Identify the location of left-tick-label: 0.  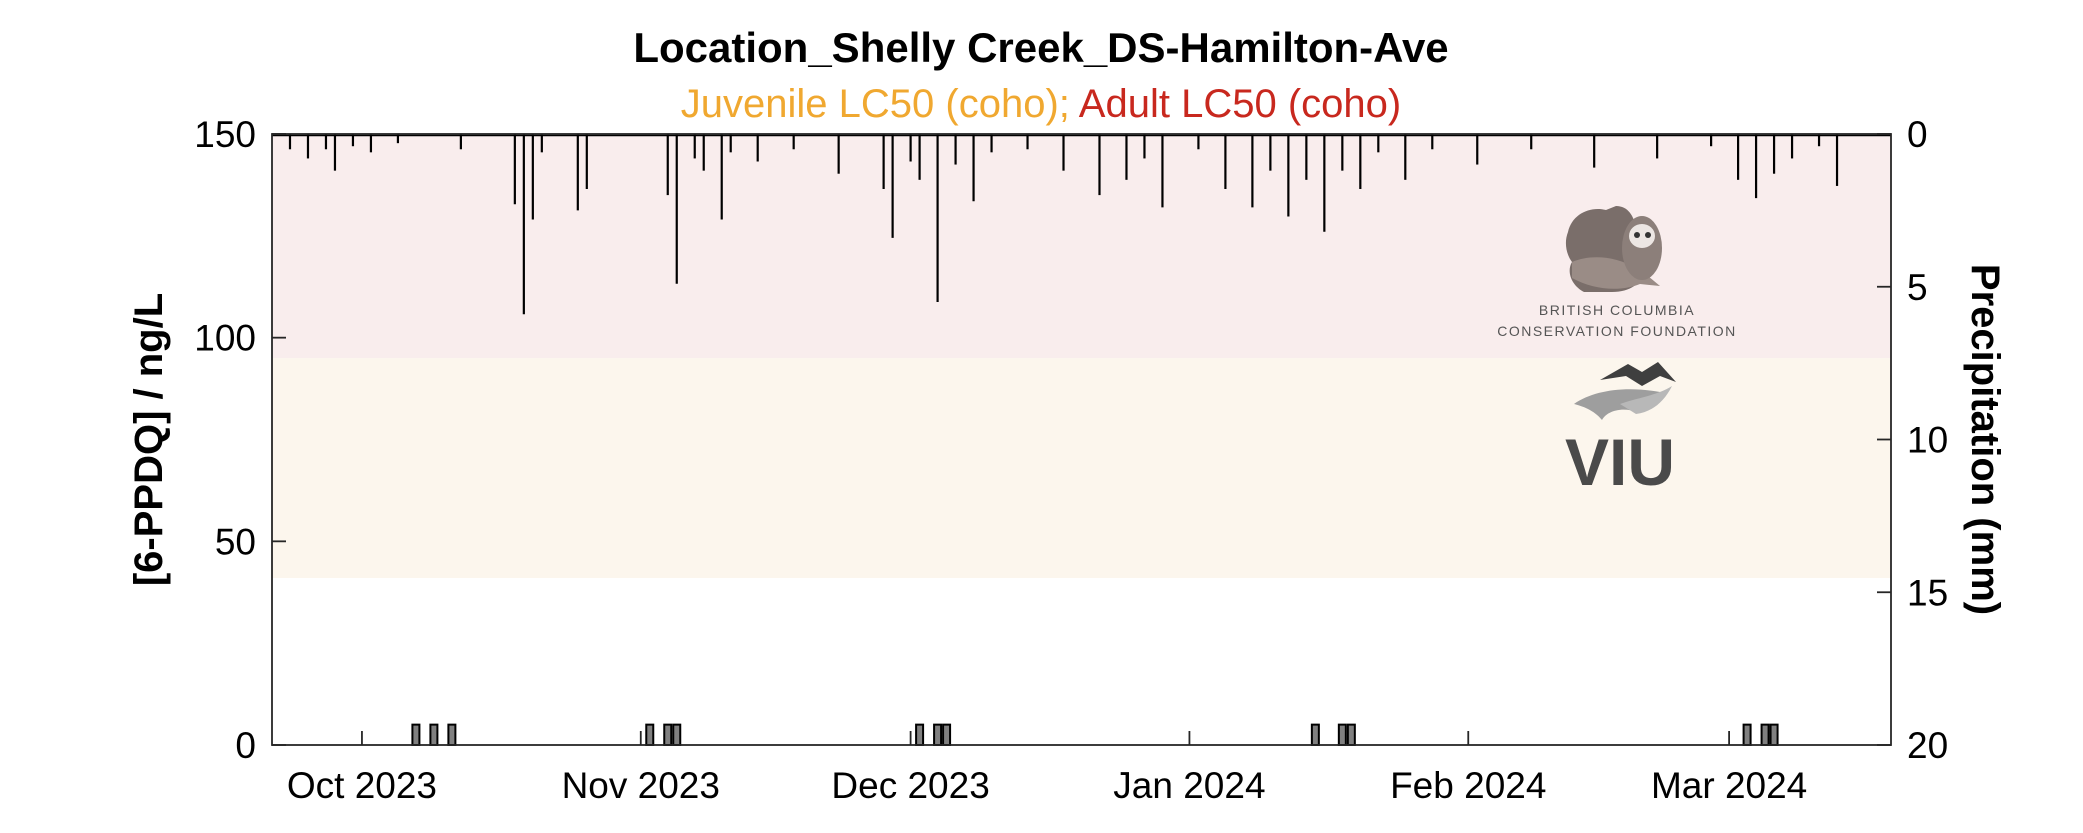
(245, 745).